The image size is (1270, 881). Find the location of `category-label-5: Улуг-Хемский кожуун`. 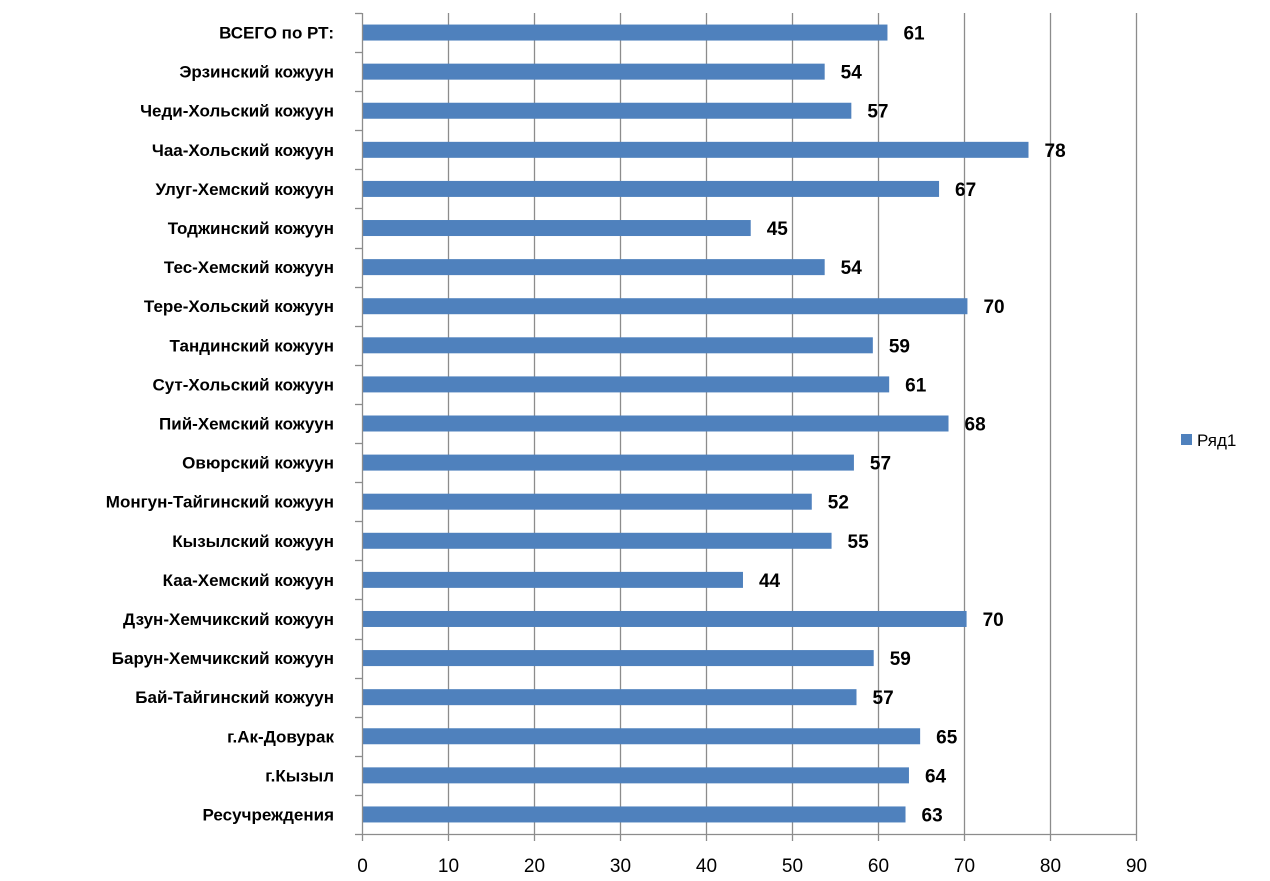

category-label-5: Улуг-Хемский кожуун is located at coordinates (245, 189).